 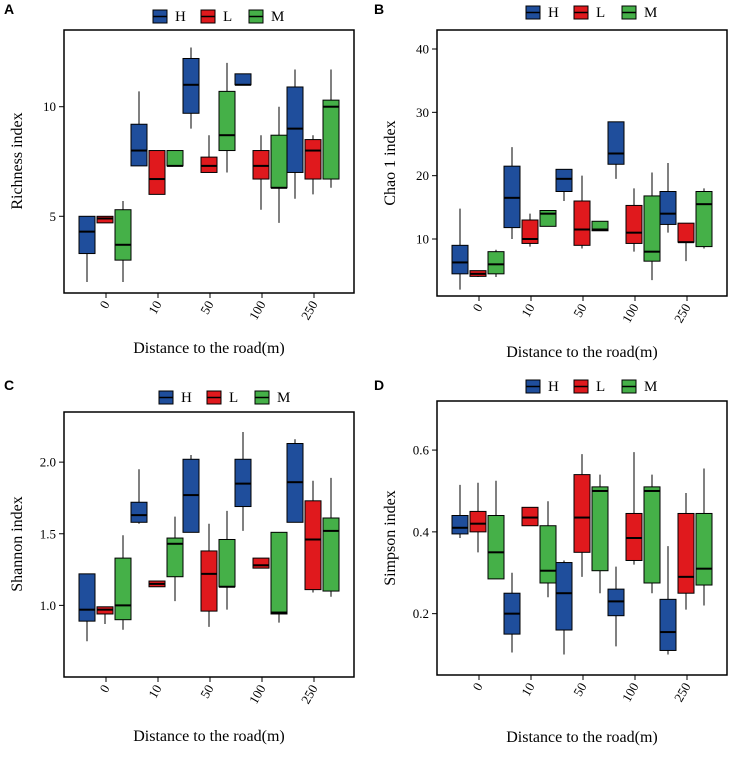 What do you see at coordinates (209, 348) in the screenshot?
I see `x-axis-title-a: Distance to the road(m)` at bounding box center [209, 348].